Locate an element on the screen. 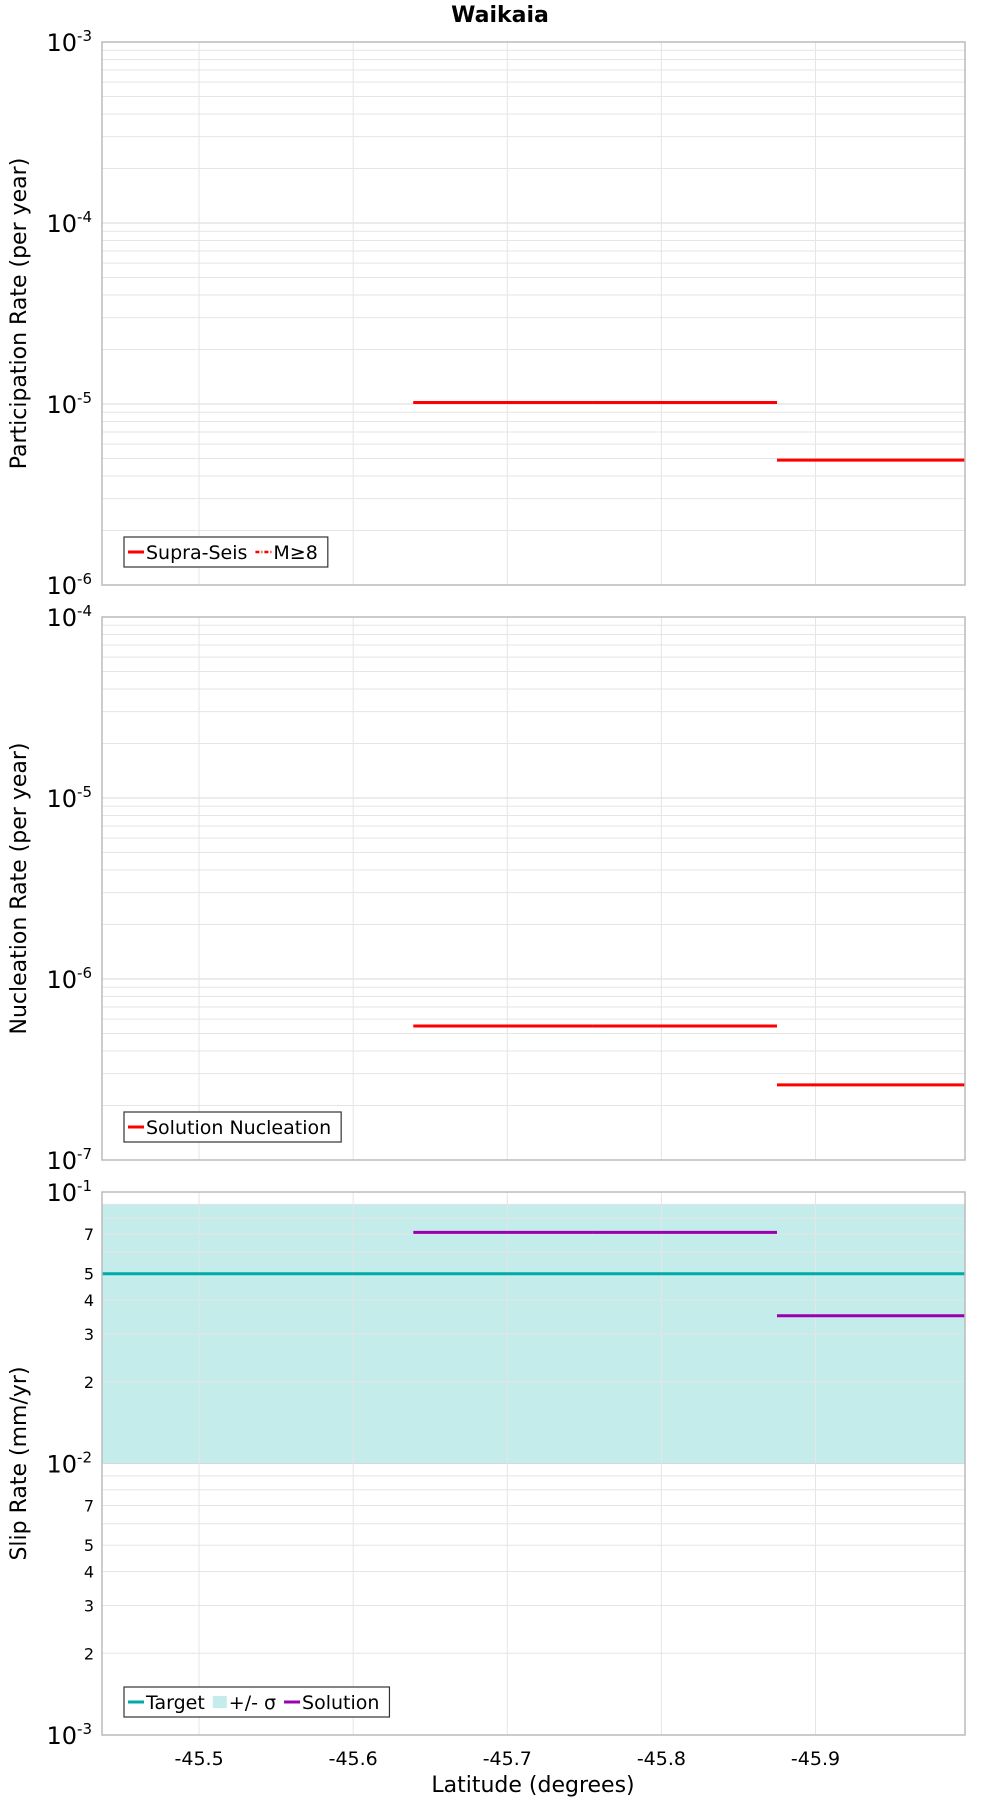 The height and width of the screenshot is (1800, 1000). x-tick-label: -45.5 is located at coordinates (199, 1759).